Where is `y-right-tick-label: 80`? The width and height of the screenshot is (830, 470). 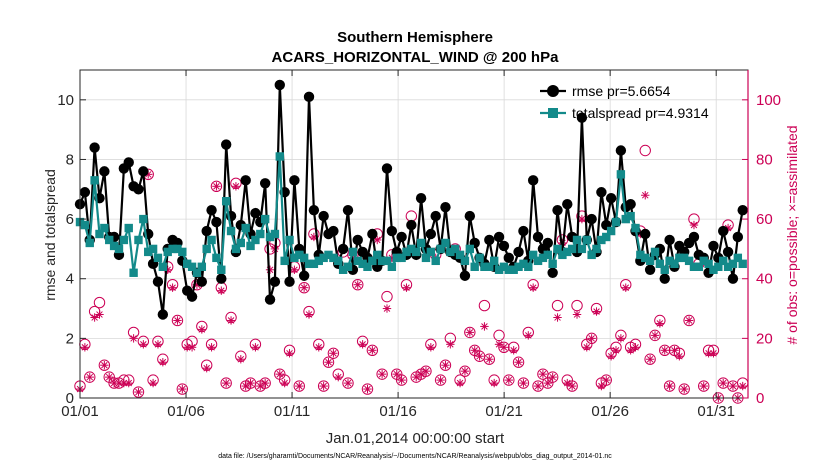
y-right-tick-label: 80 is located at coordinates (764, 159).